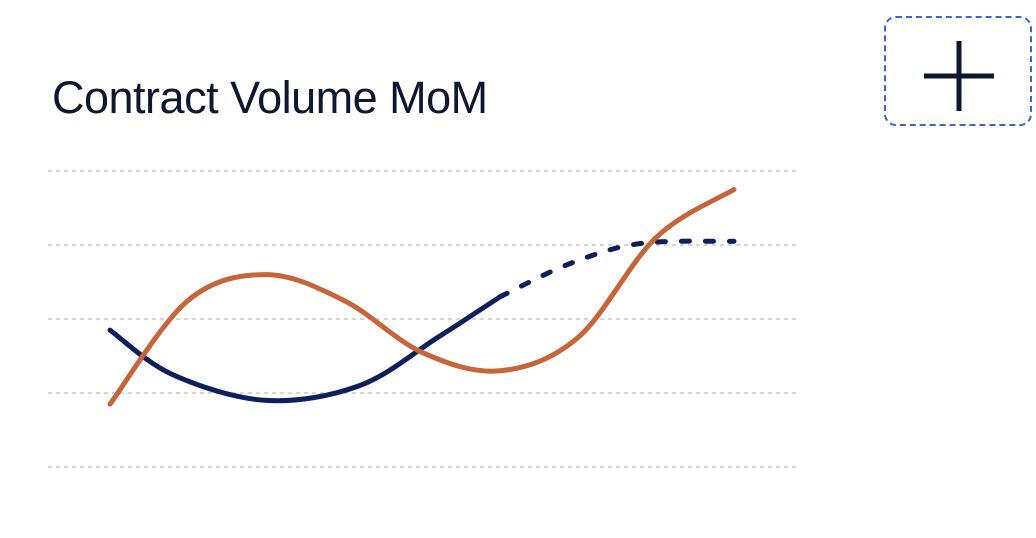 The image size is (1036, 538). I want to click on plus-icon, so click(959, 76).